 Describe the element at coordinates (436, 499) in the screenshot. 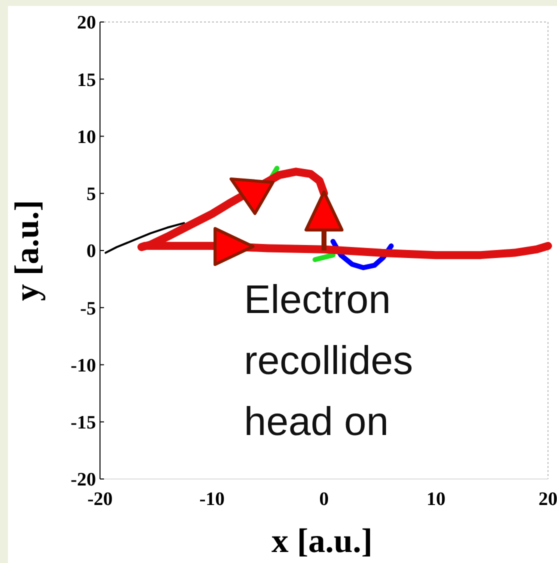

I see `x-tick-label: 10` at that location.